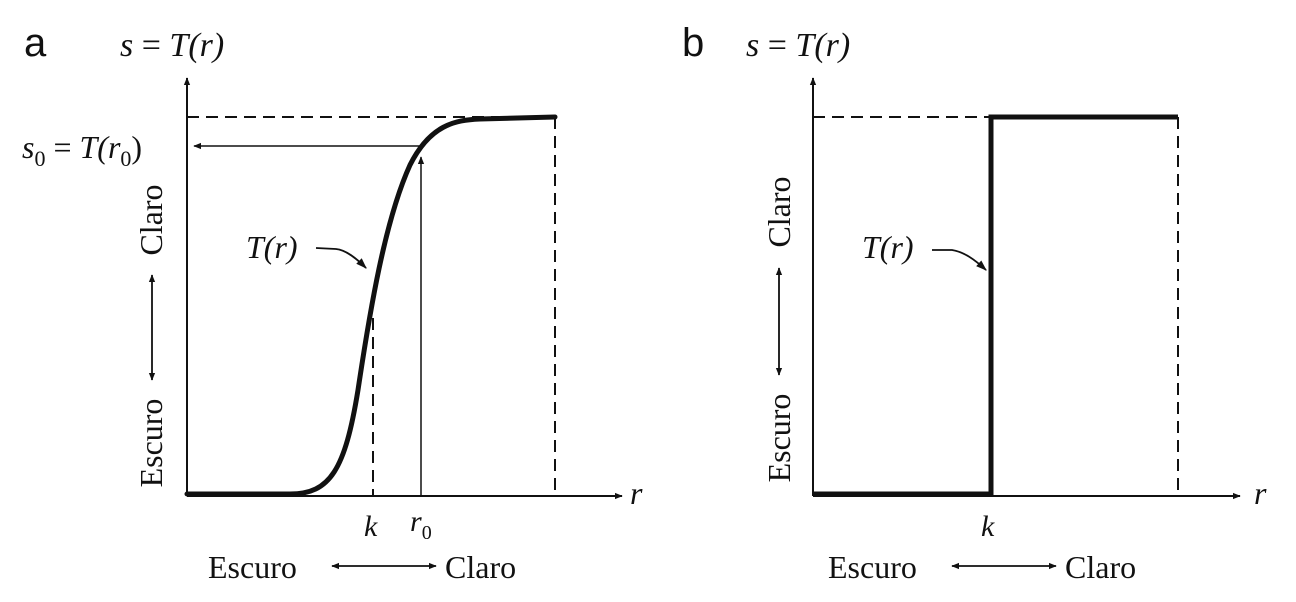 The width and height of the screenshot is (1296, 602). I want to click on panel-a-x-dark-label: Escuro, so click(252, 567).